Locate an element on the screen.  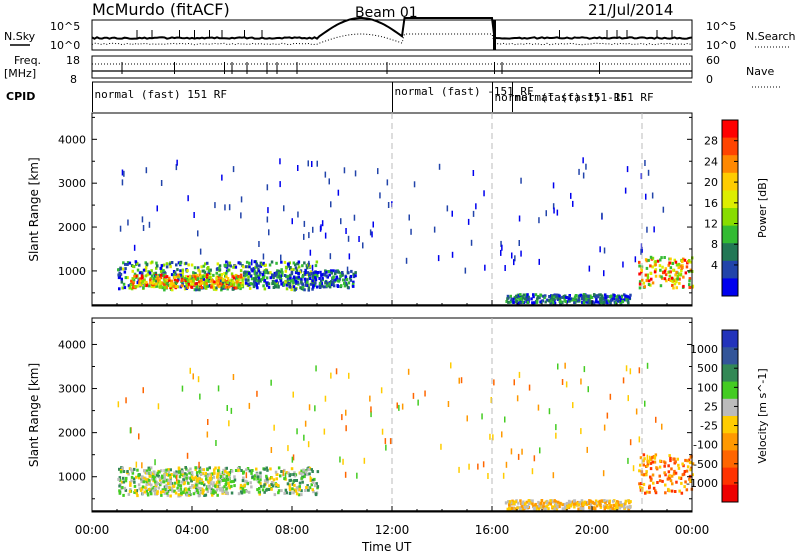
y-tick-label: 2000 is located at coordinates (72, 227).